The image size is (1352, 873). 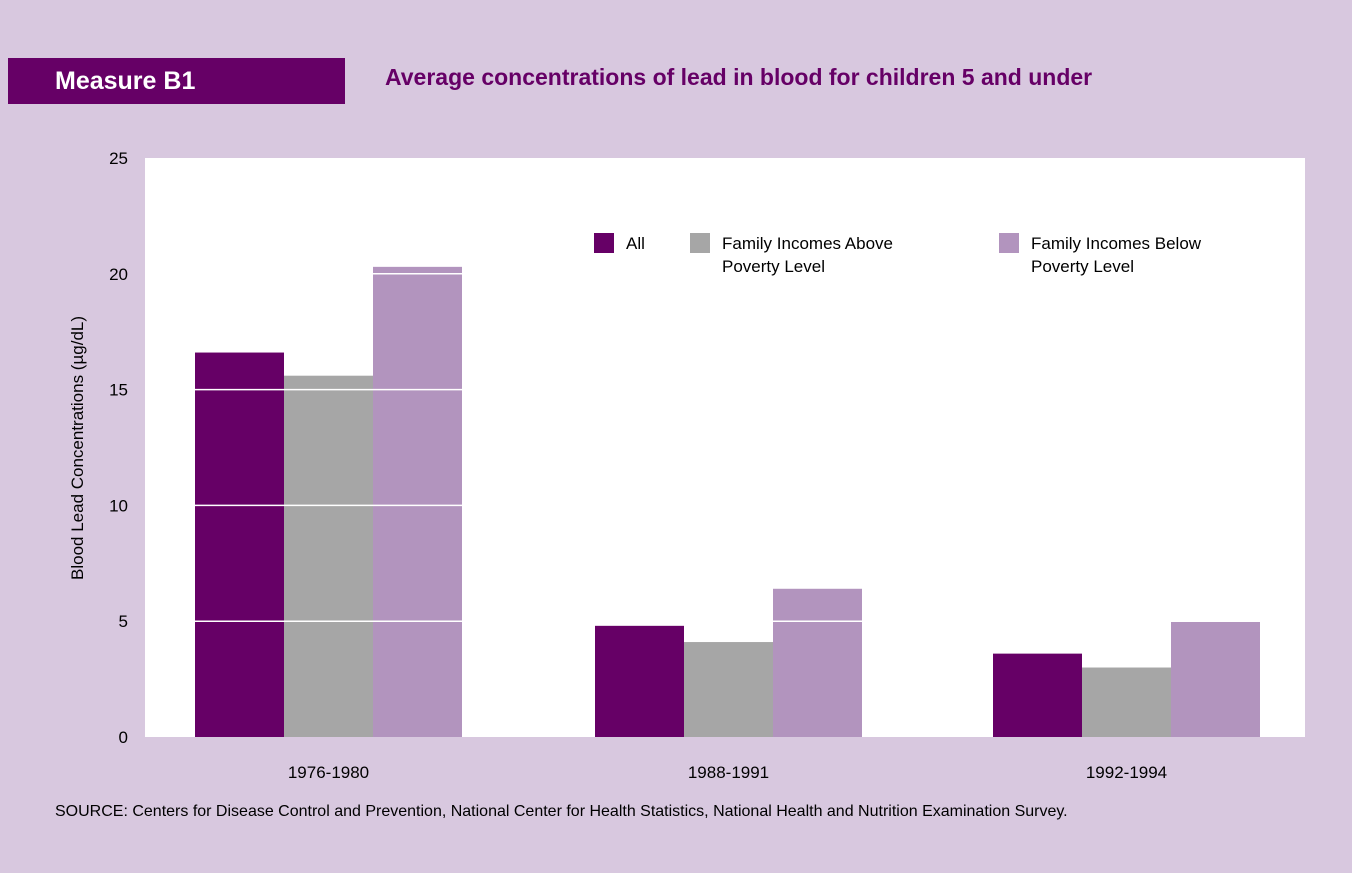 What do you see at coordinates (118, 158) in the screenshot?
I see `y-tick-label-25: 25` at bounding box center [118, 158].